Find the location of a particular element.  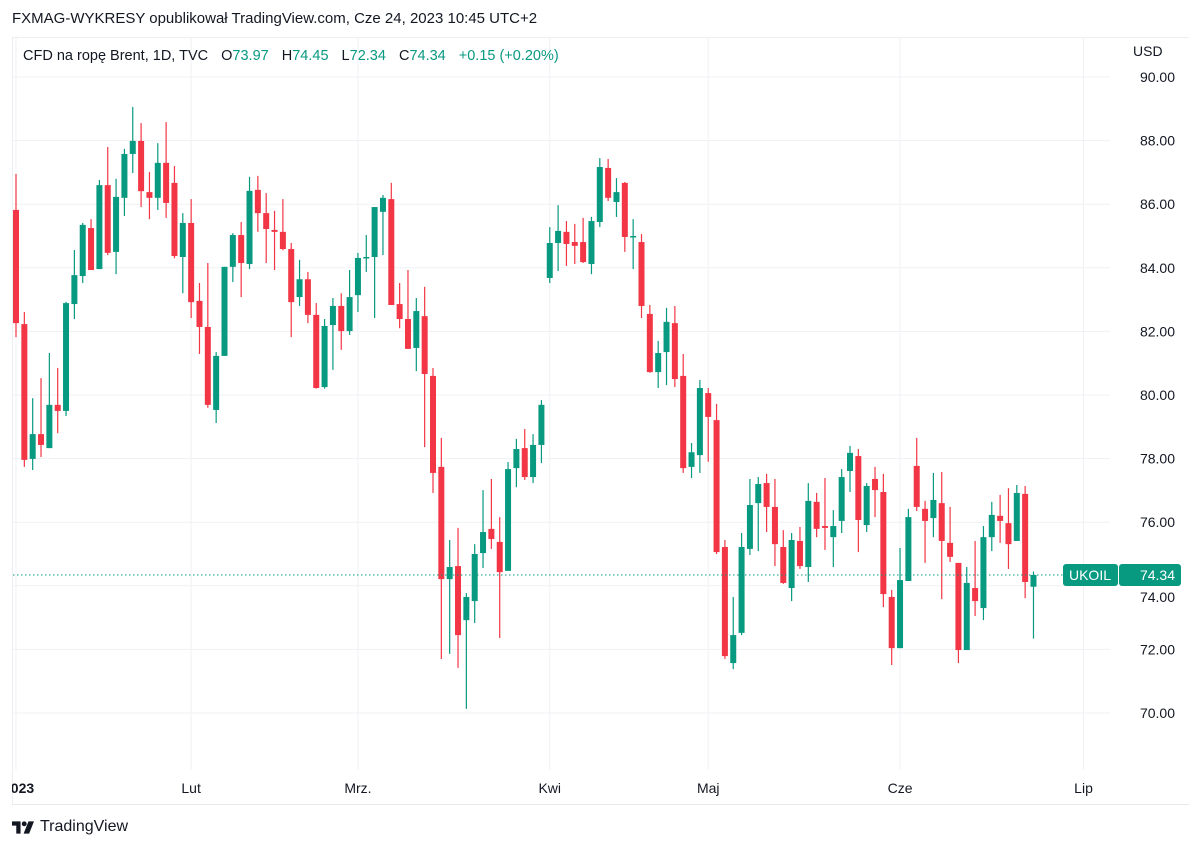

last-price-tag: UKOIL 74.34 is located at coordinates (1122, 574).